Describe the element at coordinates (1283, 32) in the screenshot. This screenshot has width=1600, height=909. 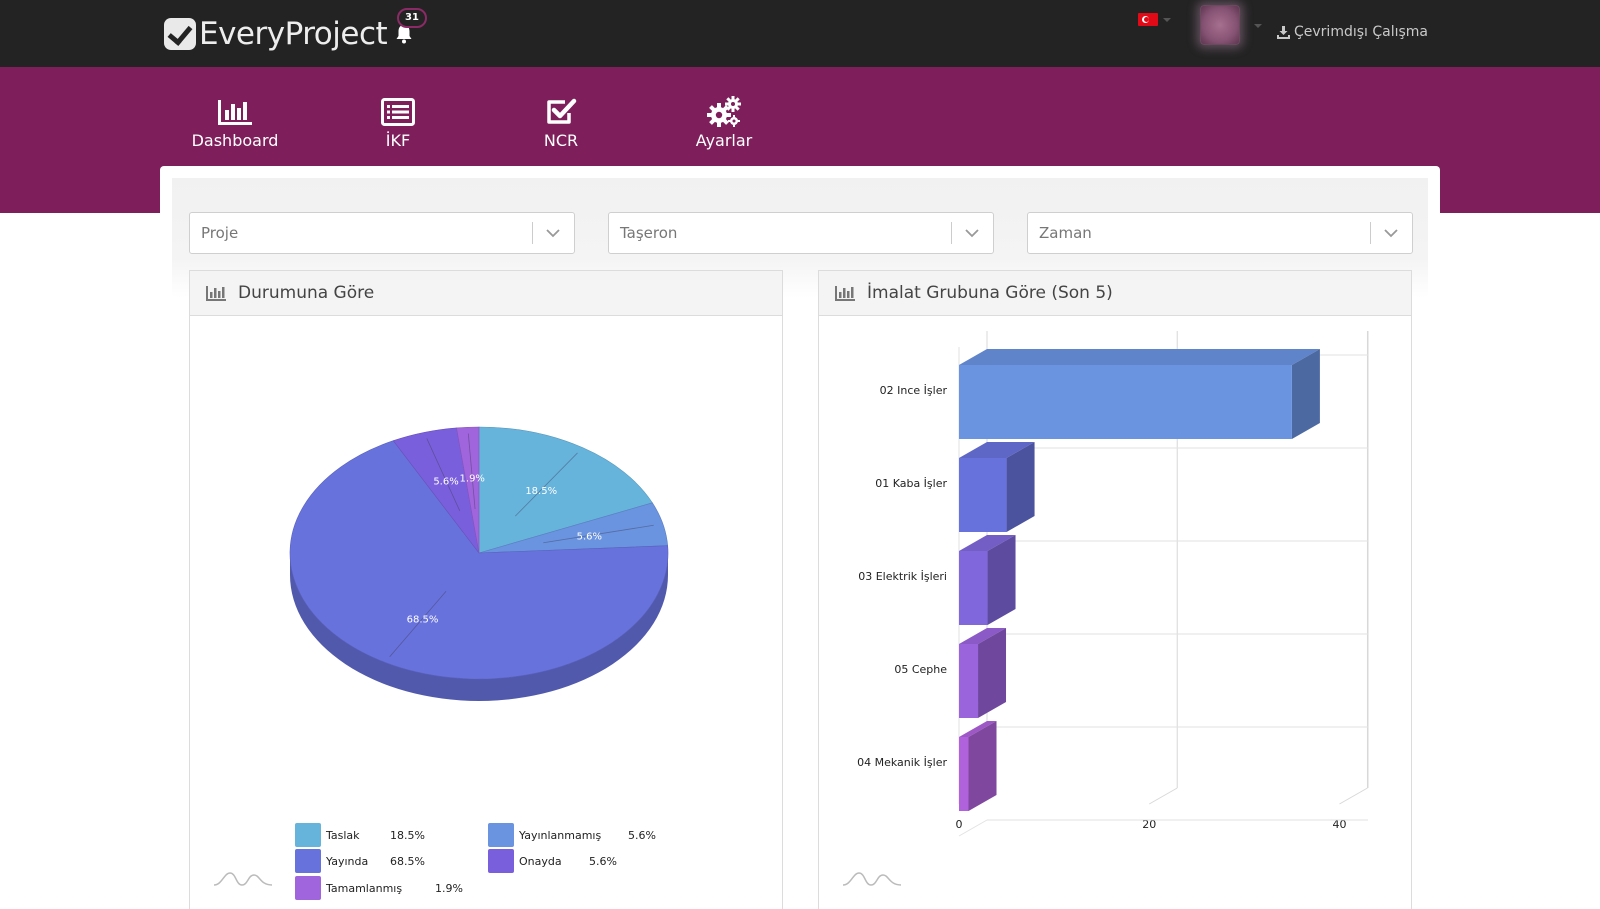
I see `download-icon` at that location.